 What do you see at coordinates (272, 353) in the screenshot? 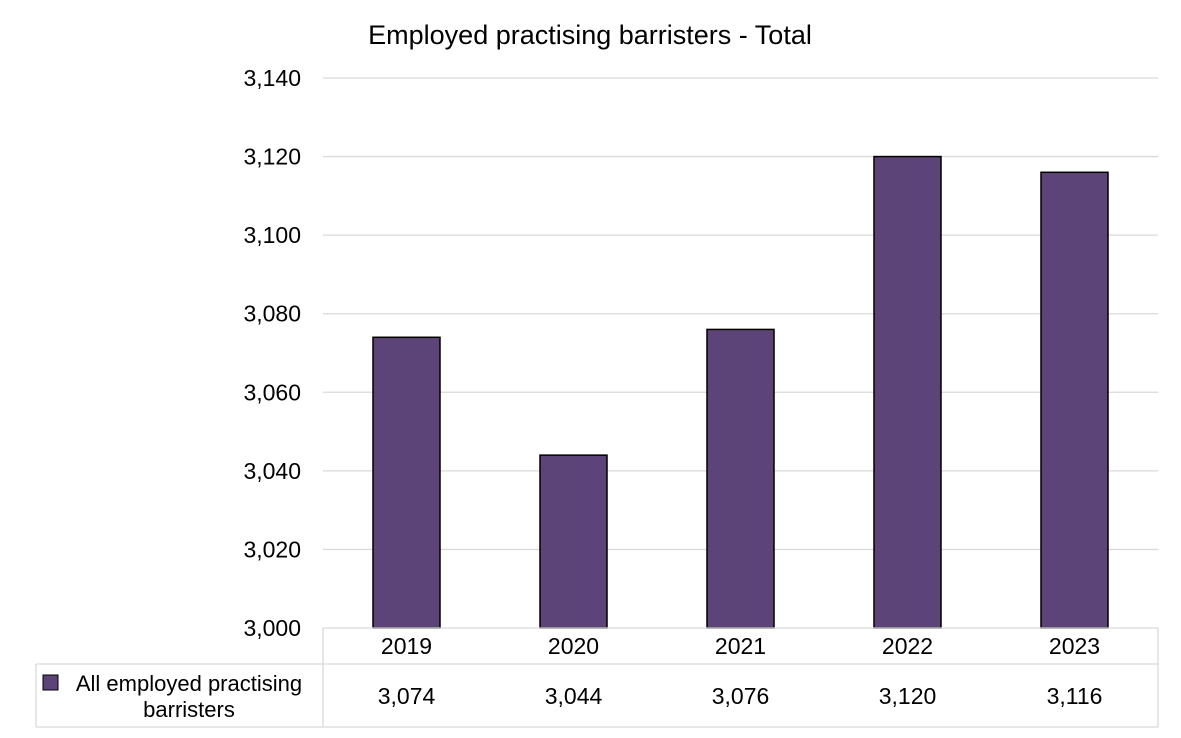
I see `y-axis-tick-labels: 3,000 3,020 3,040 3,060 3,080 3,100 3,120 3,140` at bounding box center [272, 353].